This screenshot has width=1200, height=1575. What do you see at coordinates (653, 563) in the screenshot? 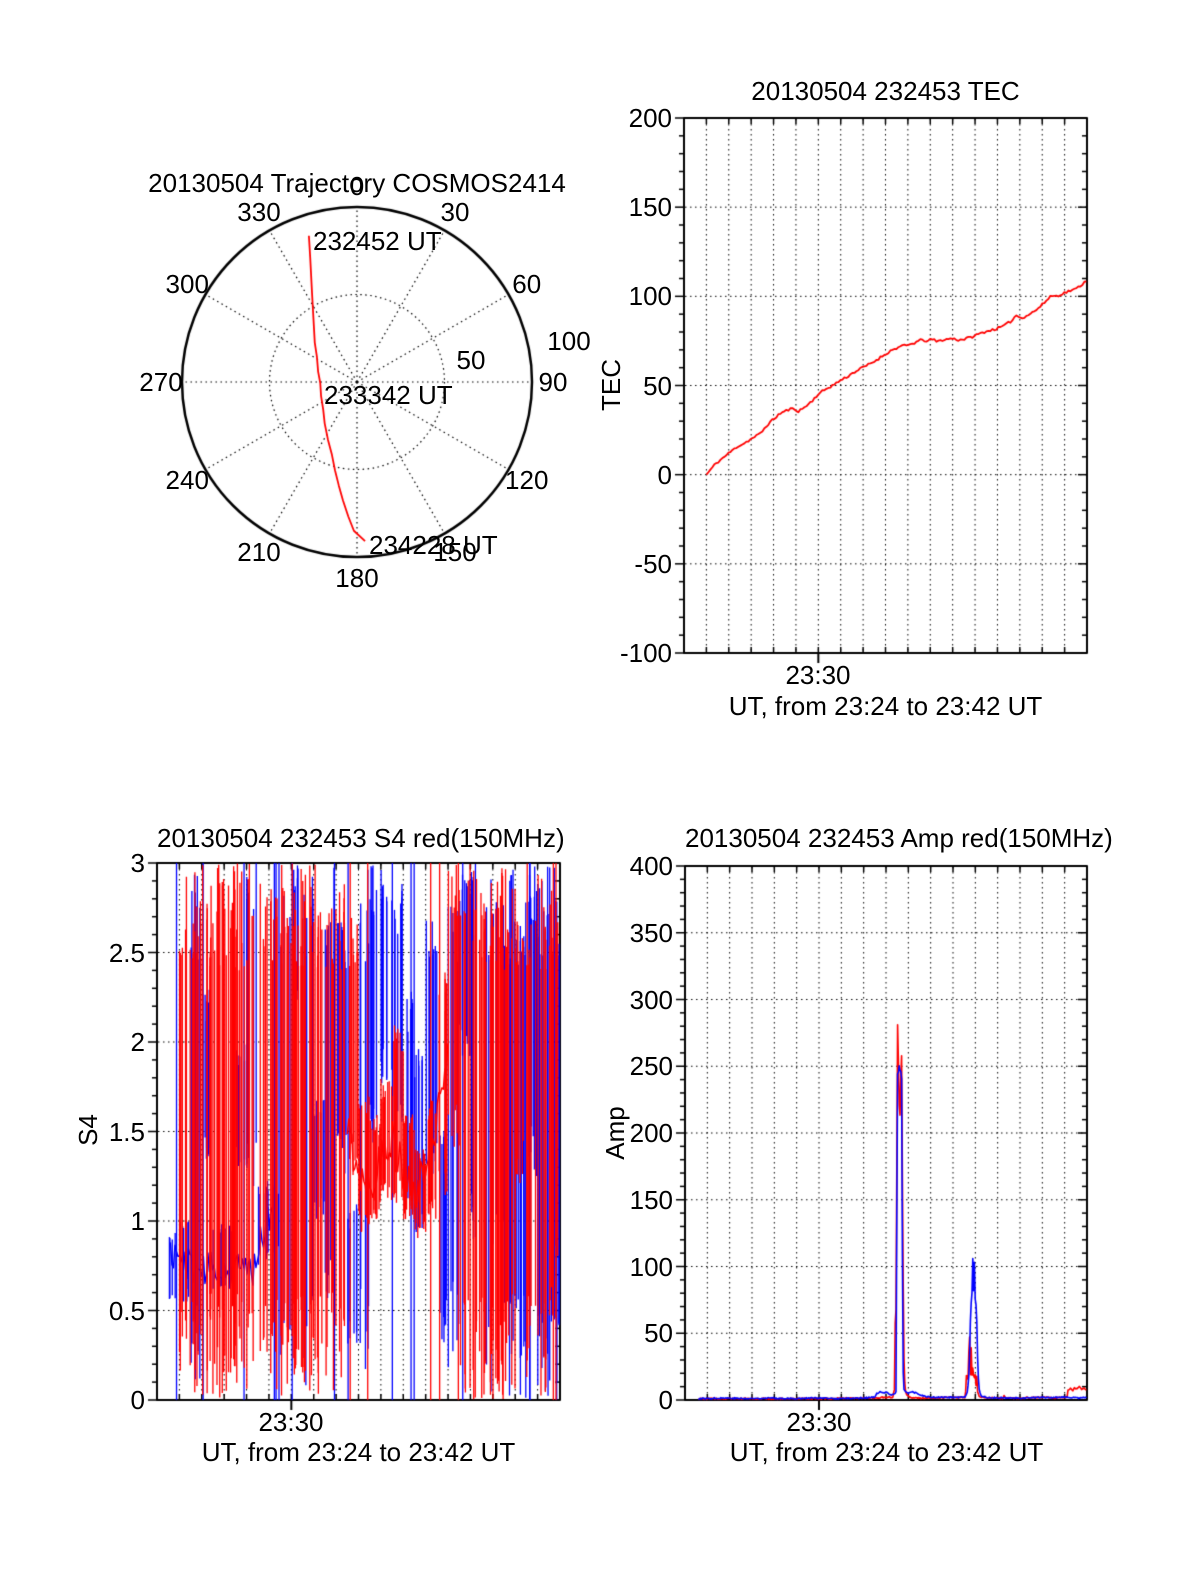
I see `tec-y-tick-label: -50` at bounding box center [653, 563].